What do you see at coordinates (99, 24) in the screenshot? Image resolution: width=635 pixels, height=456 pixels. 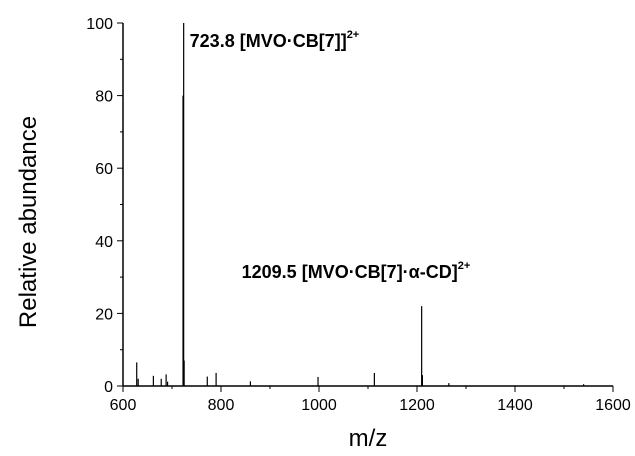 I see `y-tick-label: 100` at bounding box center [99, 24].